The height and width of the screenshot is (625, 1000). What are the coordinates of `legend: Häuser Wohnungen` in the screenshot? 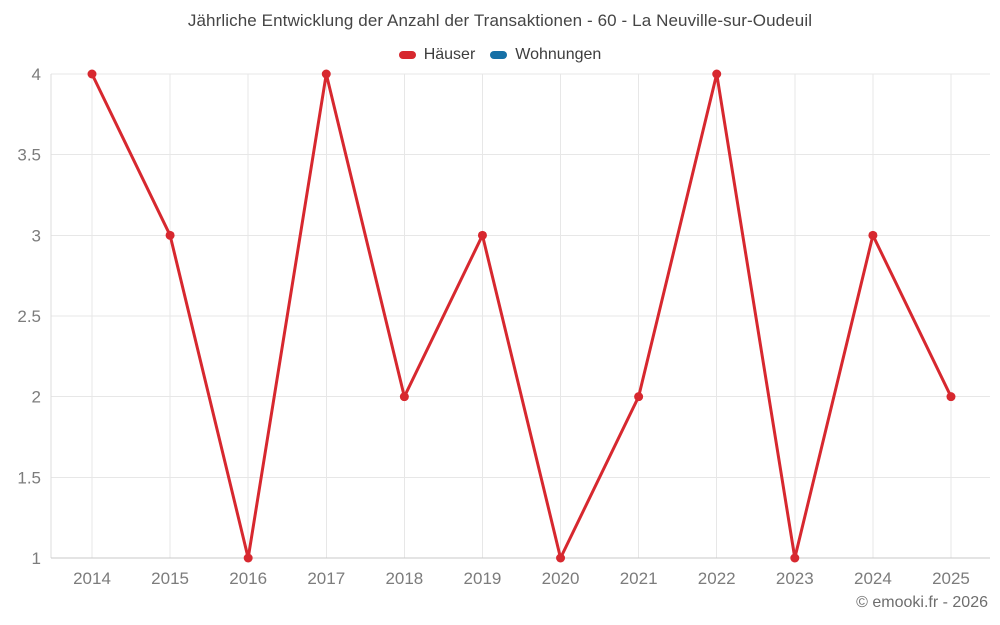 It's located at (500, 55).